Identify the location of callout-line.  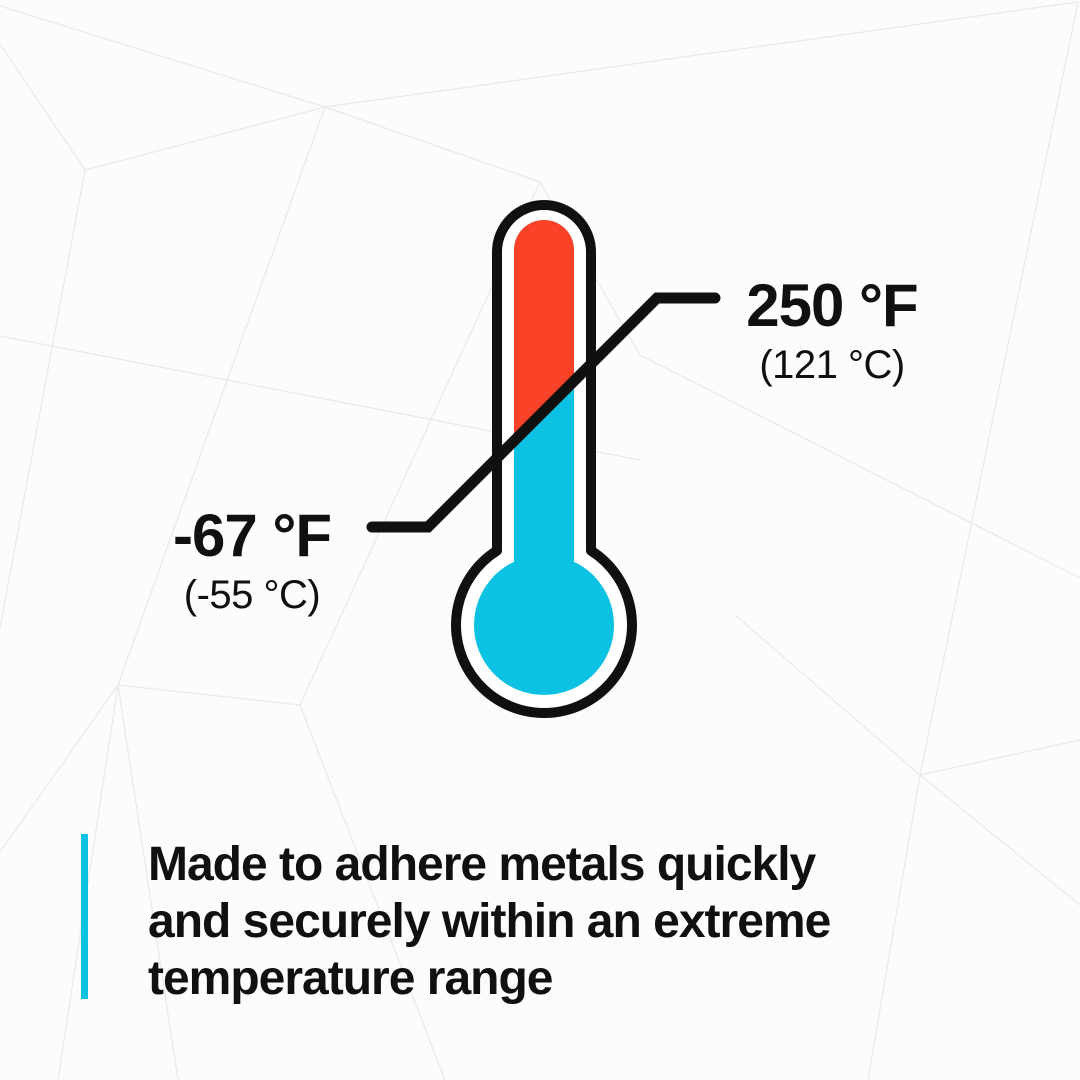
(543, 412).